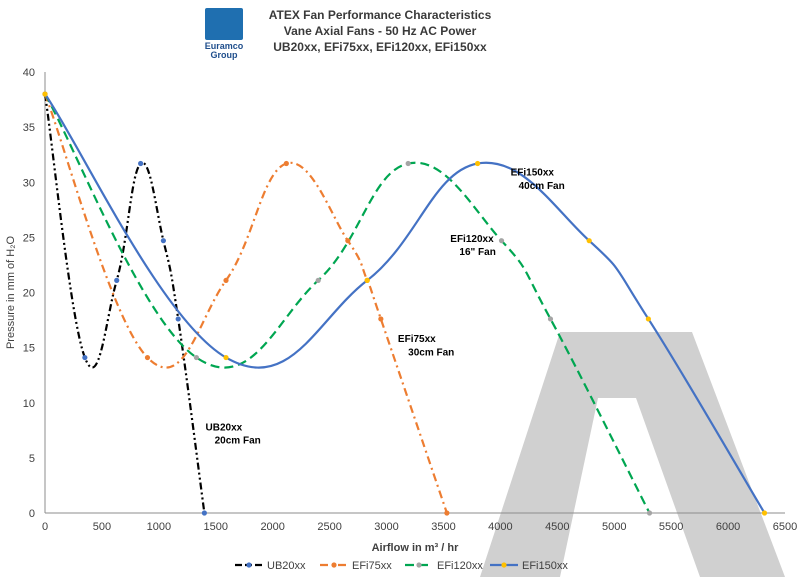 The image size is (797, 577). Describe the element at coordinates (102, 527) in the screenshot. I see `x-tick-label: 500` at that location.